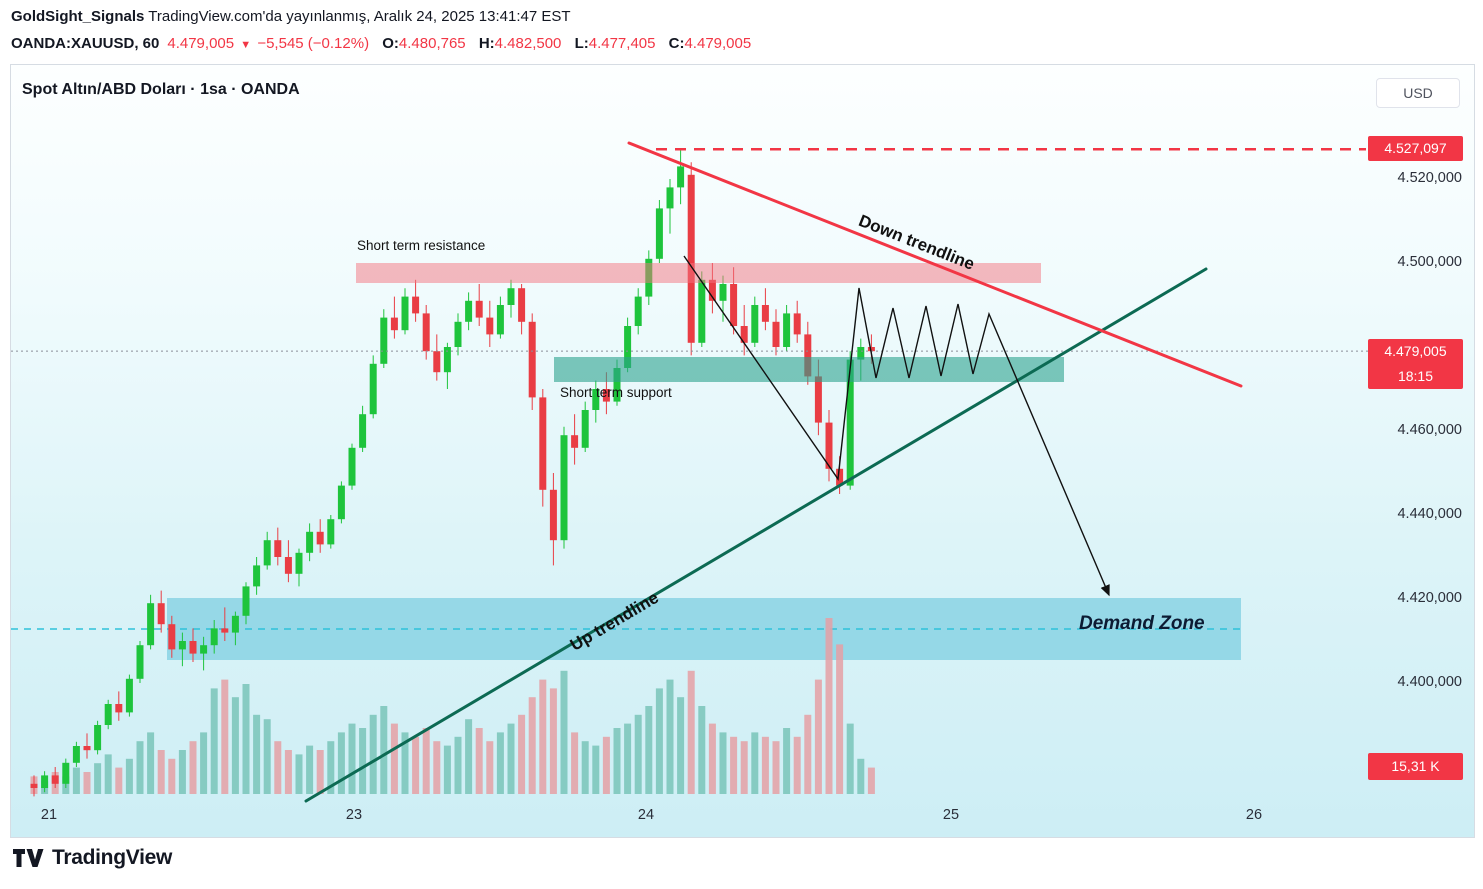 The width and height of the screenshot is (1483, 889). Describe the element at coordinates (1415, 376) in the screenshot. I see `current-price-time: 18:15` at that location.